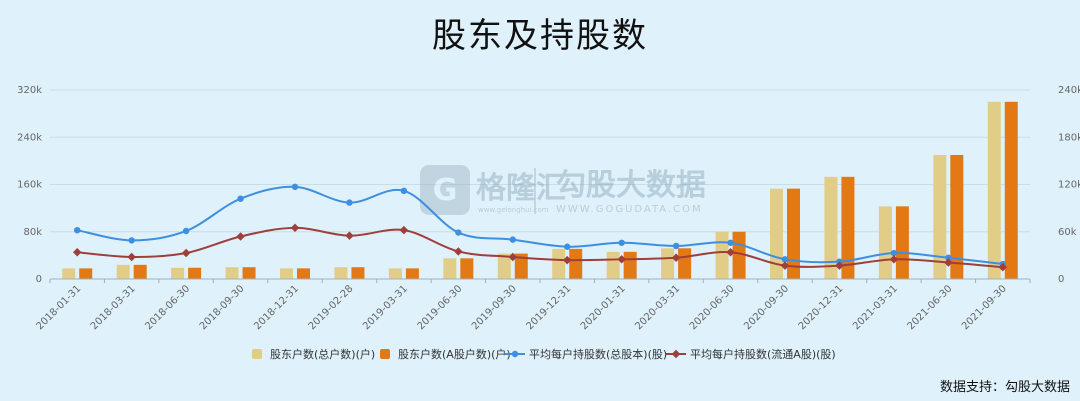 The width and height of the screenshot is (1080, 401). I want to click on x-tick-label: 2021-09-30, so click(984, 307).